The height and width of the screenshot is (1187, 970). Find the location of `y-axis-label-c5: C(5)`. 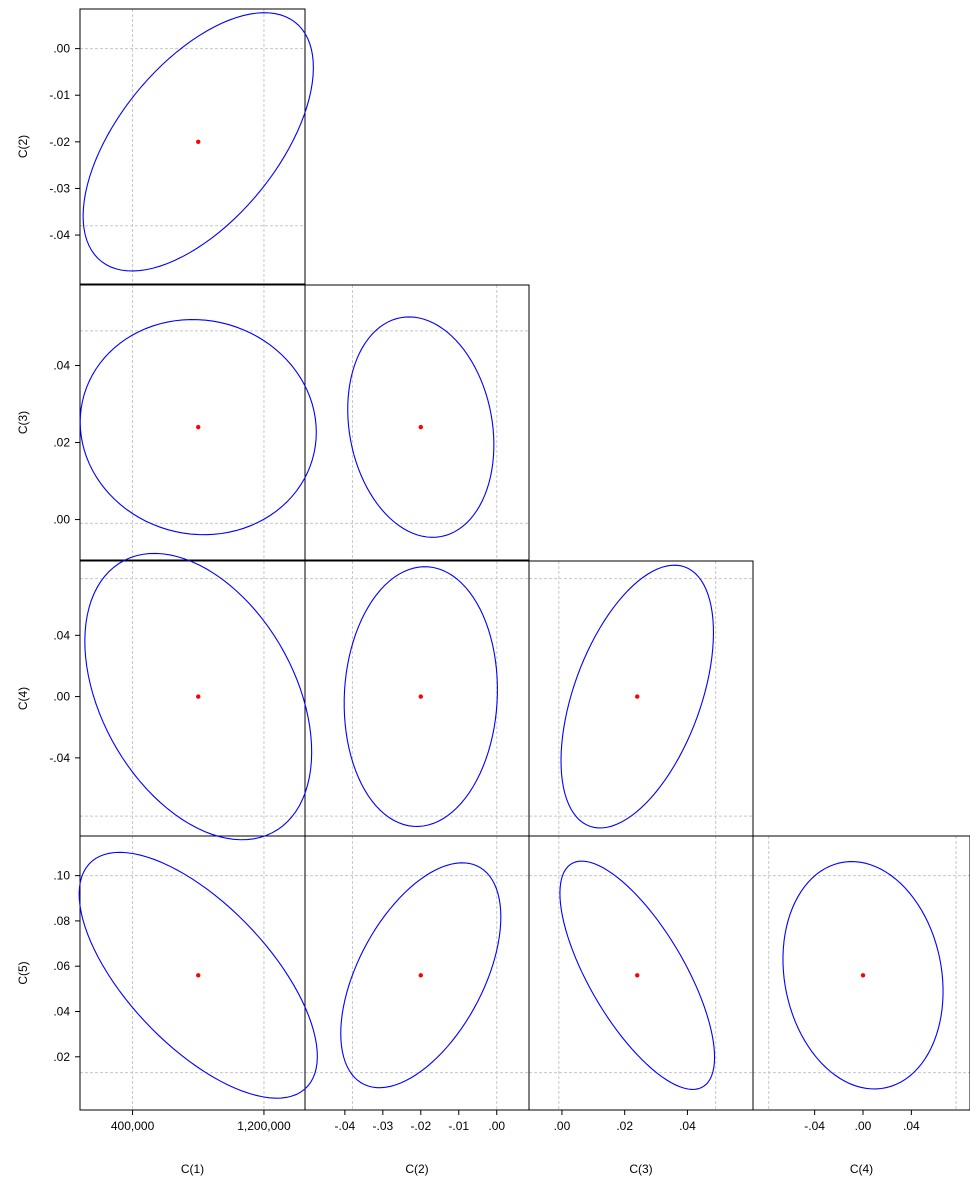

y-axis-label-c5: C(5) is located at coordinates (23, 972).